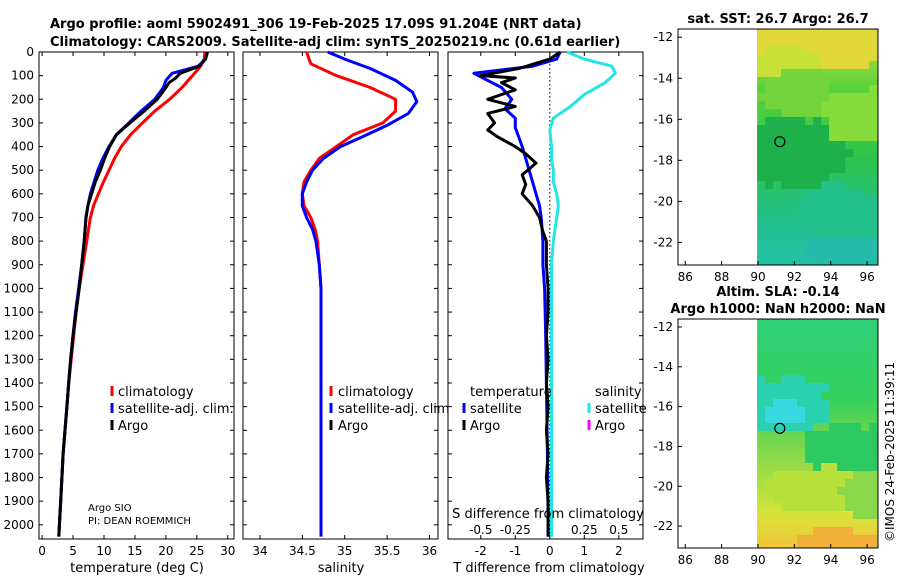 The width and height of the screenshot is (900, 580). I want to click on y-tick-label: 1100, so click(18, 312).